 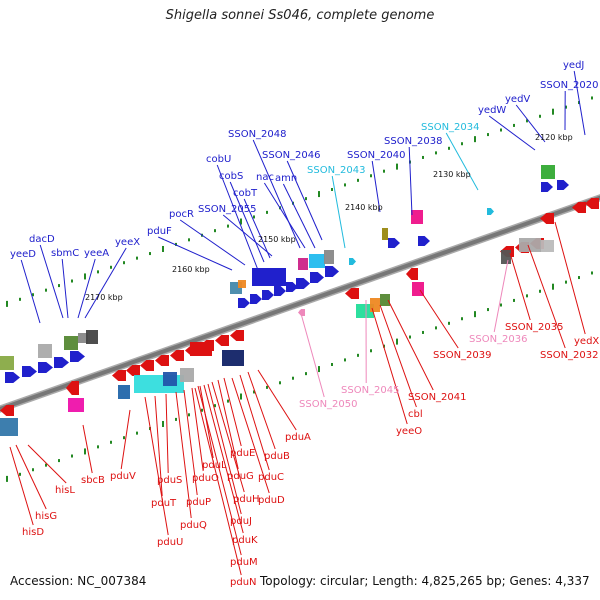 I want to click on scale-label: 2150 kbp, so click(x=277, y=239).